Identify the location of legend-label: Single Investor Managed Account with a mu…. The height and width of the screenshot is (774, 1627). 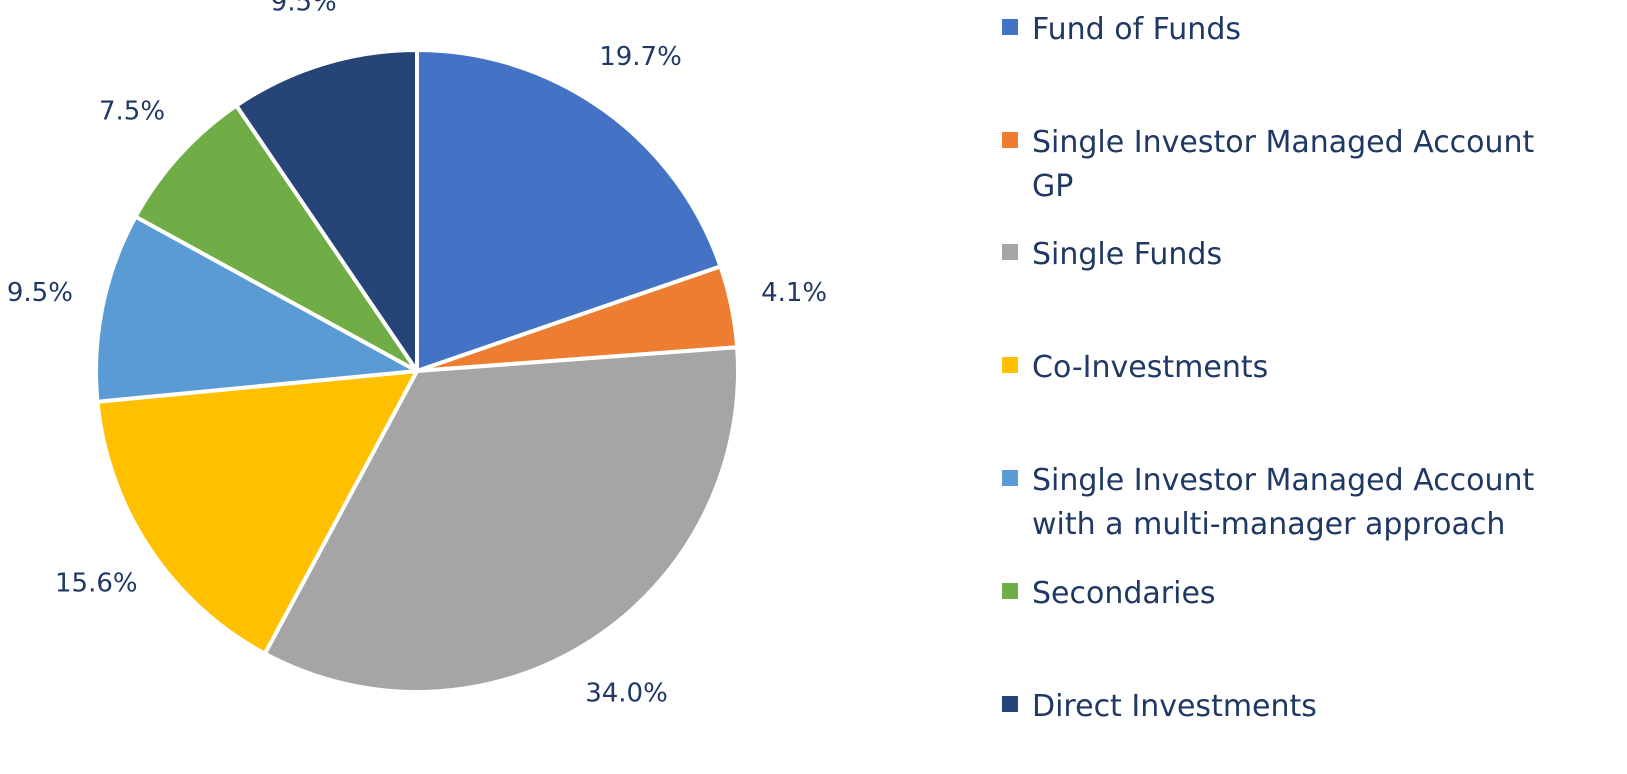
(1283, 503).